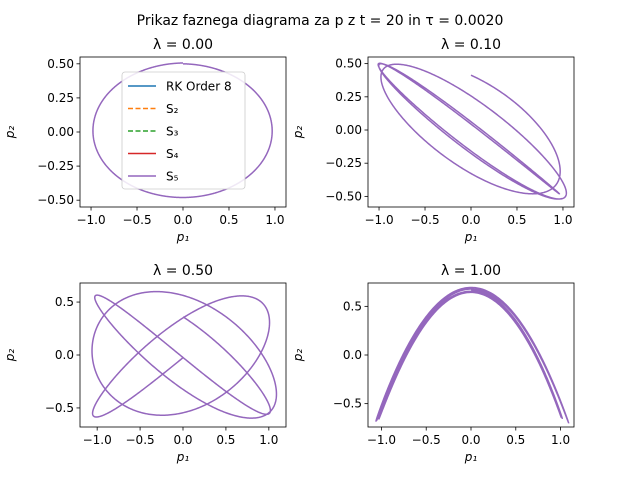  I want to click on subplot-title: λ = 0.50, so click(183, 271).